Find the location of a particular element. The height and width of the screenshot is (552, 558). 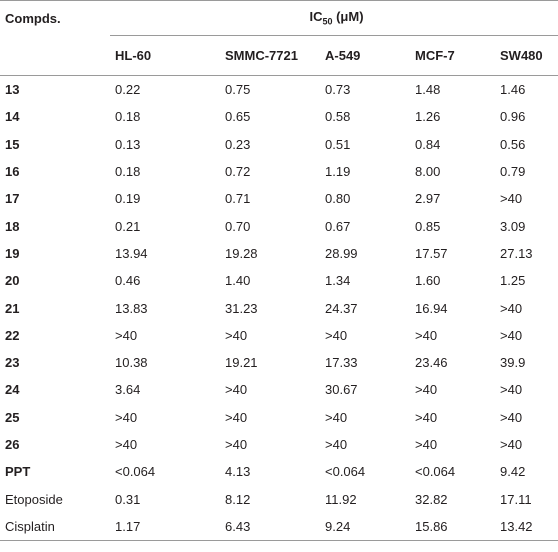

value-cell: 3.09 is located at coordinates (513, 226).